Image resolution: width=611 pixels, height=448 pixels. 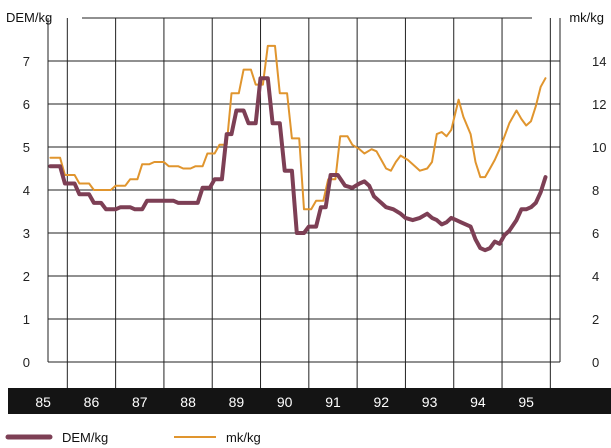 I want to click on right-tick-label: 0, so click(x=595, y=362).